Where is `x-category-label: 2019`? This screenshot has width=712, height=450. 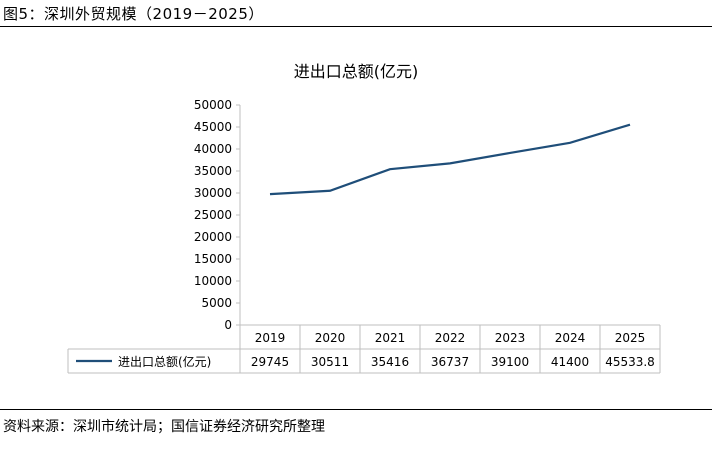
x-category-label: 2019 is located at coordinates (270, 338).